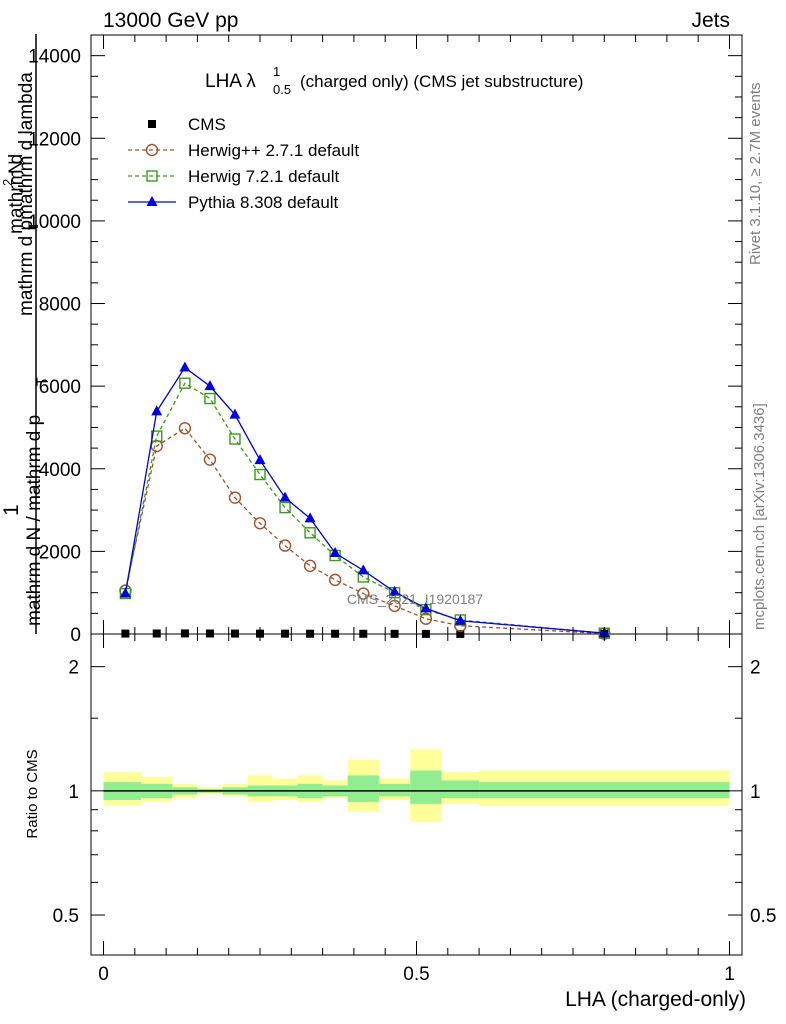  Describe the element at coordinates (73, 668) in the screenshot. I see `ratio-ytick-label: 2` at that location.